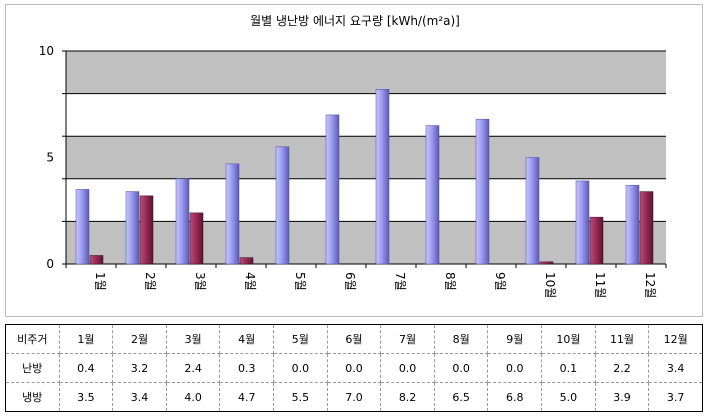 The height and width of the screenshot is (418, 708). Describe the element at coordinates (50, 264) in the screenshot. I see `y-tick-label: 0` at that location.